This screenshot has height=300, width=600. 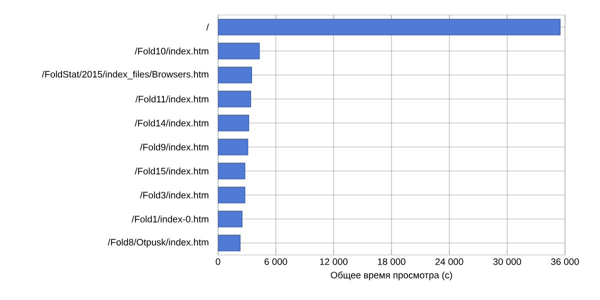 What do you see at coordinates (450, 261) in the screenshot?
I see `x-tick-label: 24 000` at bounding box center [450, 261].